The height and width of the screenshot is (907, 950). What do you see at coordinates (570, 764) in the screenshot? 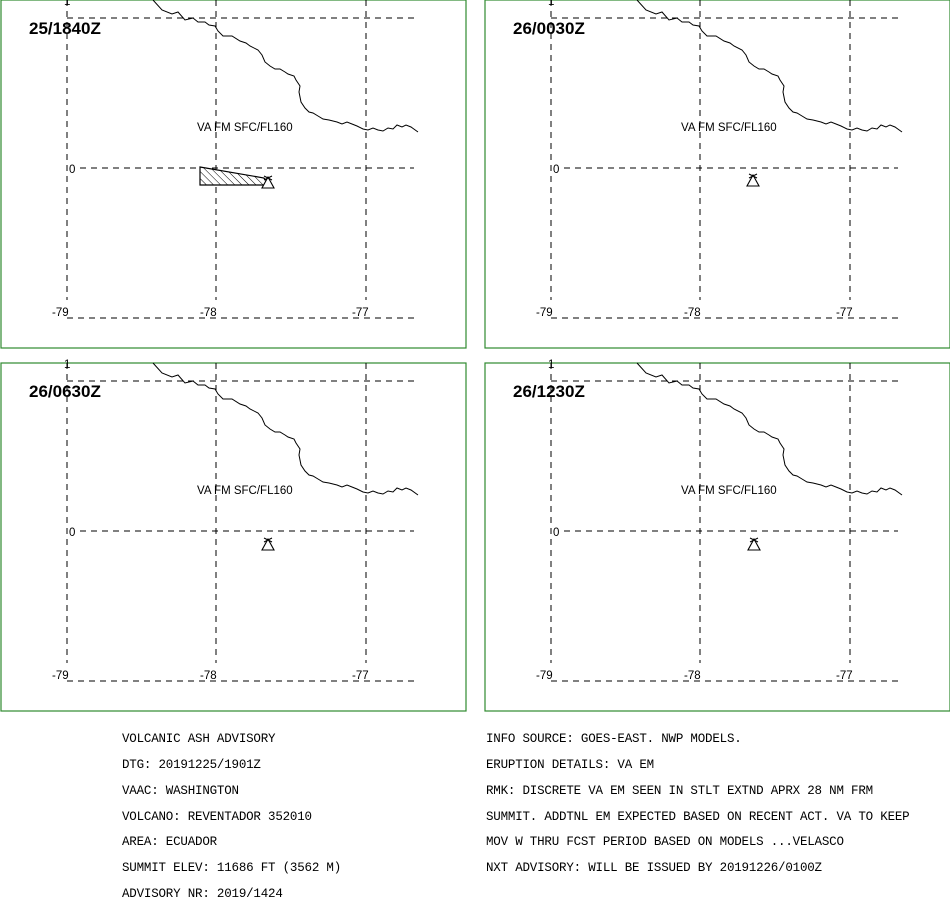
I see `advisory-line: ERUPTION DETAILS: VA EM` at bounding box center [570, 764].